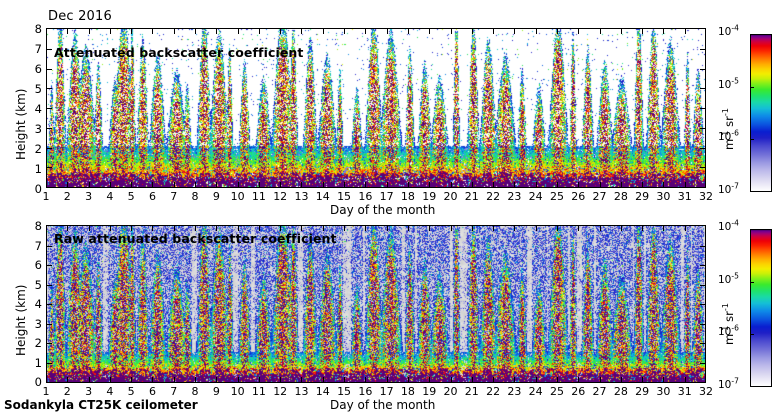 The height and width of the screenshot is (420, 780). Describe the element at coordinates (38, 343) in the screenshot. I see `ytick-bottom-2: 2` at that location.